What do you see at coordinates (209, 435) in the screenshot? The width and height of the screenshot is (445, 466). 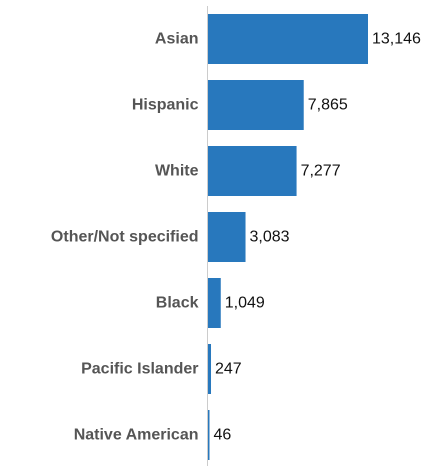 I see `bar-native-american` at bounding box center [209, 435].